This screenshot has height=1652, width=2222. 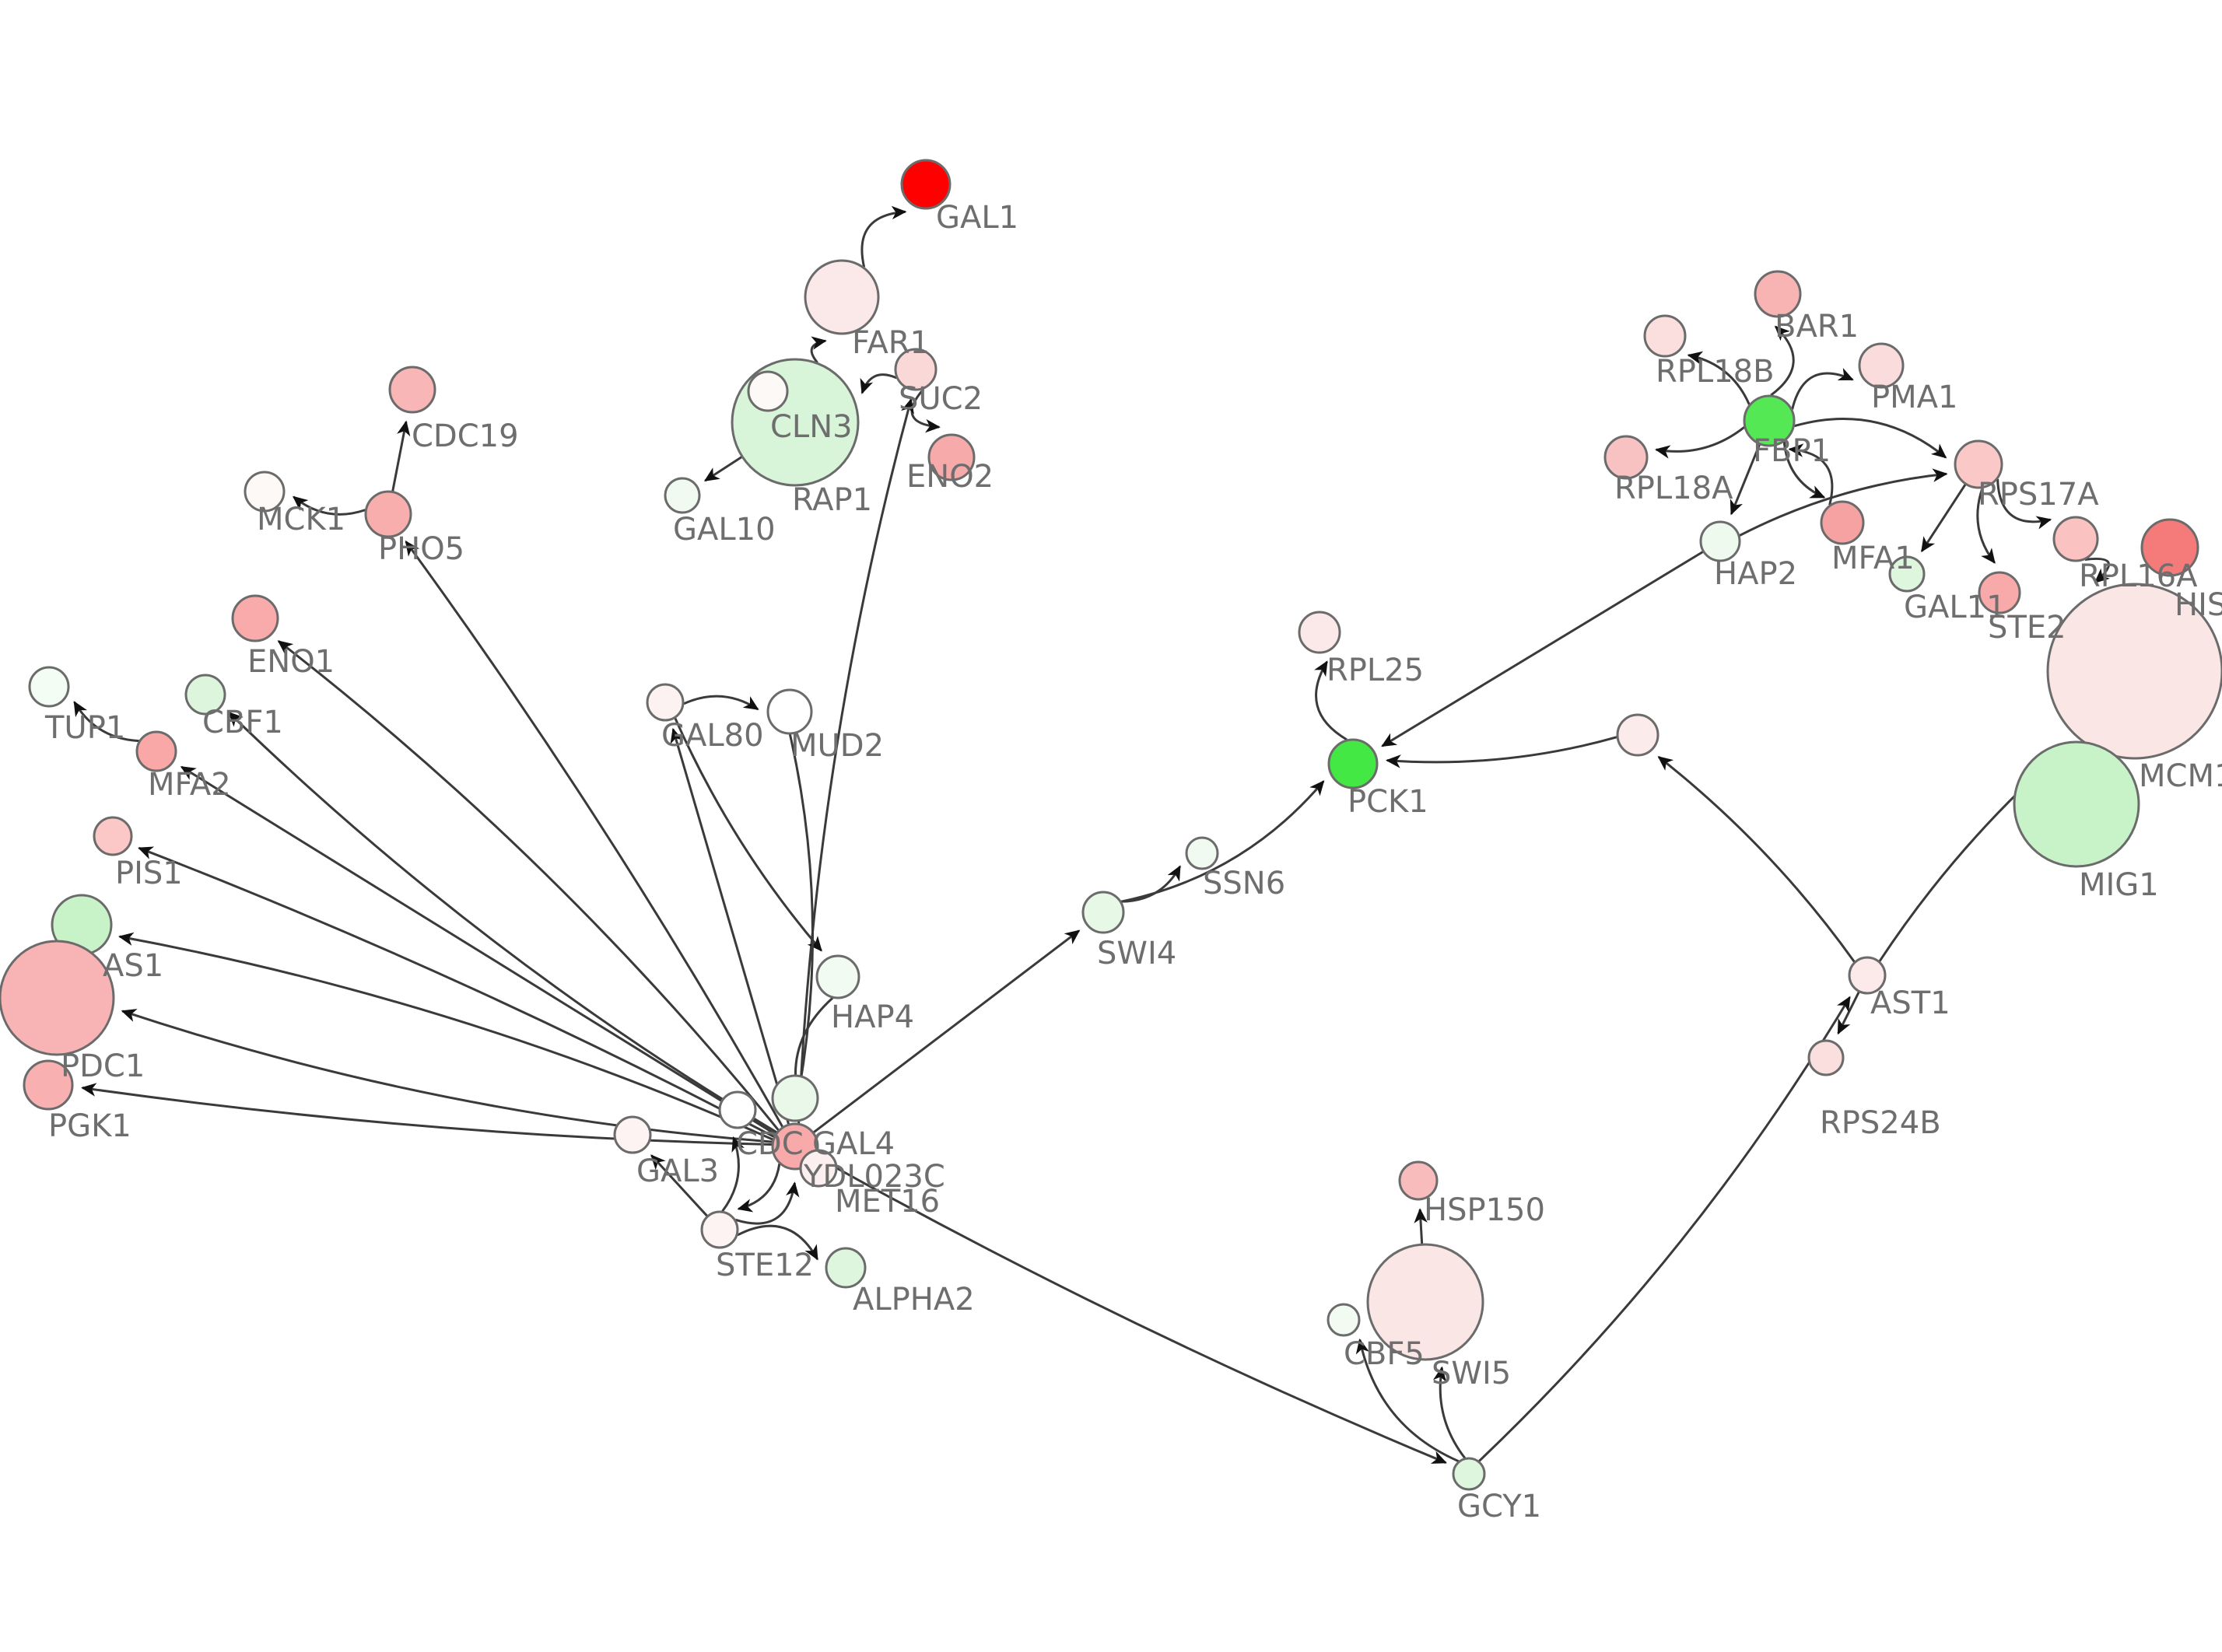 I want to click on edge-rpl16a-to-mcm1, so click(x=2097, y=571).